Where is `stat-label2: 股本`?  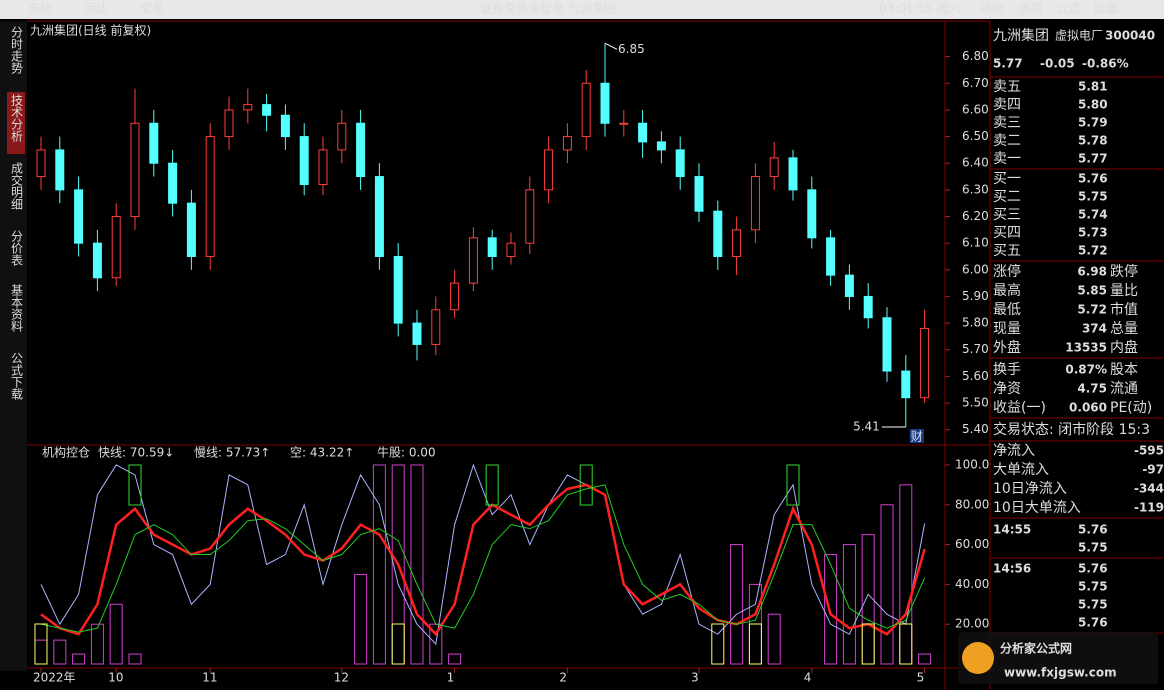 stat-label2: 股本 is located at coordinates (1124, 370).